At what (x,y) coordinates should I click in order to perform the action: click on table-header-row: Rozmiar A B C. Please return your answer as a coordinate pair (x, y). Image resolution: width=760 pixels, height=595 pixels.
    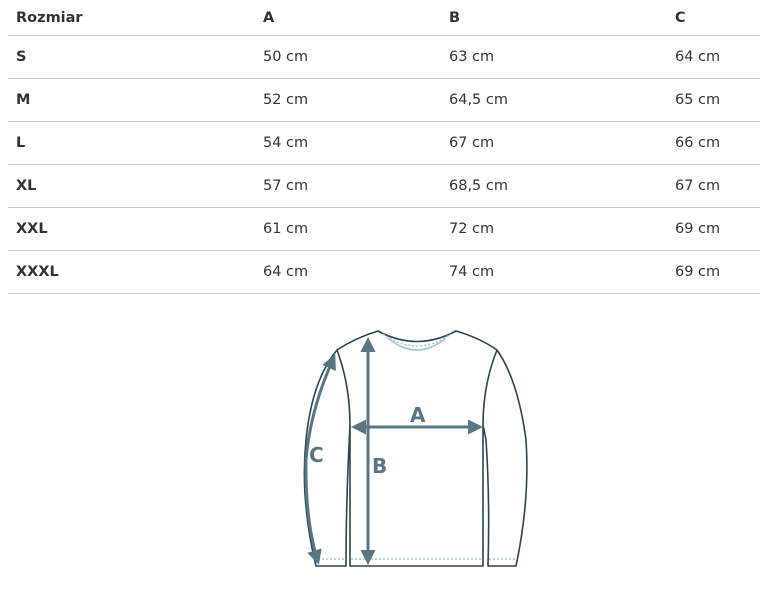
    Looking at the image, I should click on (384, 18).